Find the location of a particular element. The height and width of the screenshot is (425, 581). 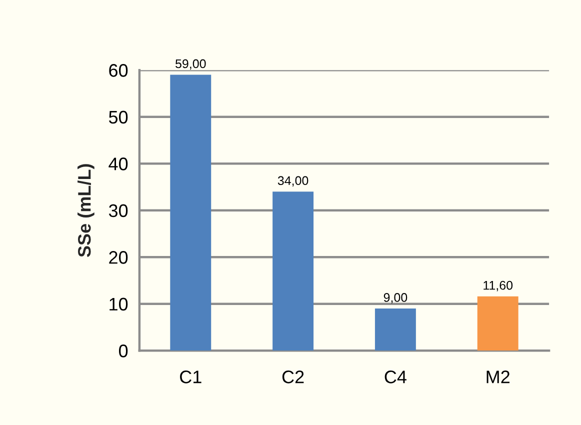

y-tick-label: 30 is located at coordinates (118, 211).